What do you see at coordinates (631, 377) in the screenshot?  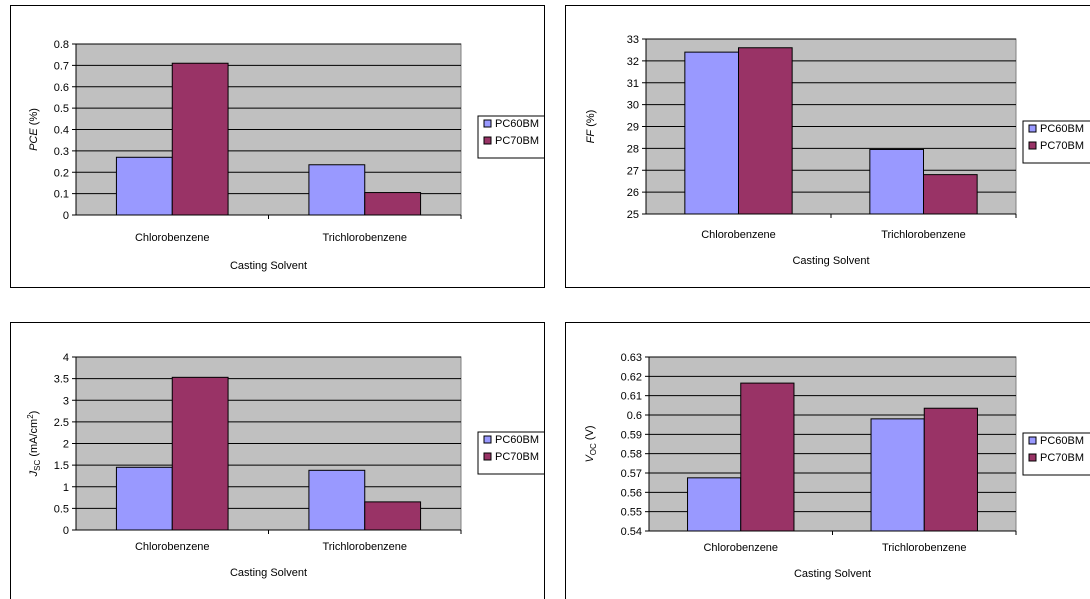 I see `y-tick-label: 0.62` at bounding box center [631, 377].